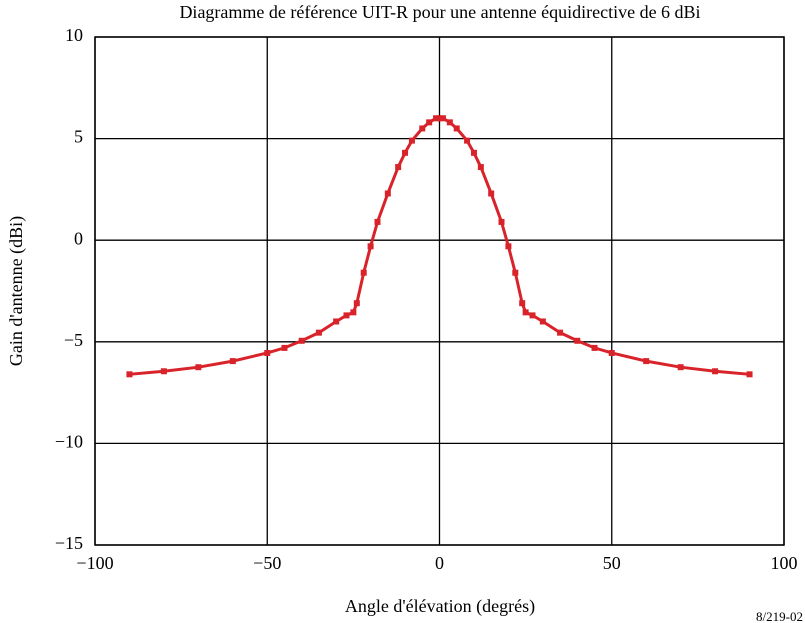  I want to click on y-axis-label: Gain d'antenne (dBi), so click(16, 291).